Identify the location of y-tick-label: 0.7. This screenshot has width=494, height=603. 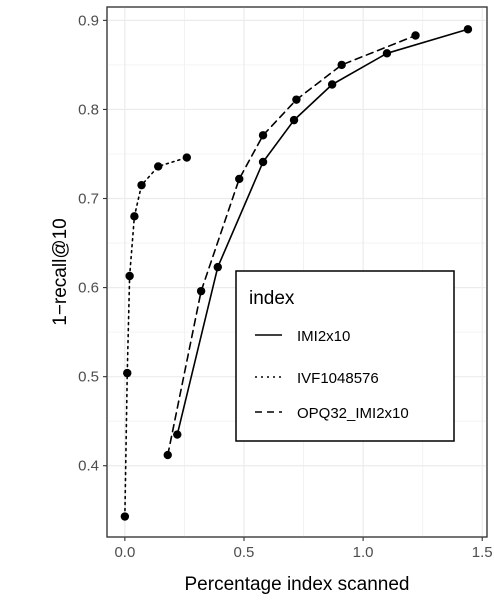
(88, 199).